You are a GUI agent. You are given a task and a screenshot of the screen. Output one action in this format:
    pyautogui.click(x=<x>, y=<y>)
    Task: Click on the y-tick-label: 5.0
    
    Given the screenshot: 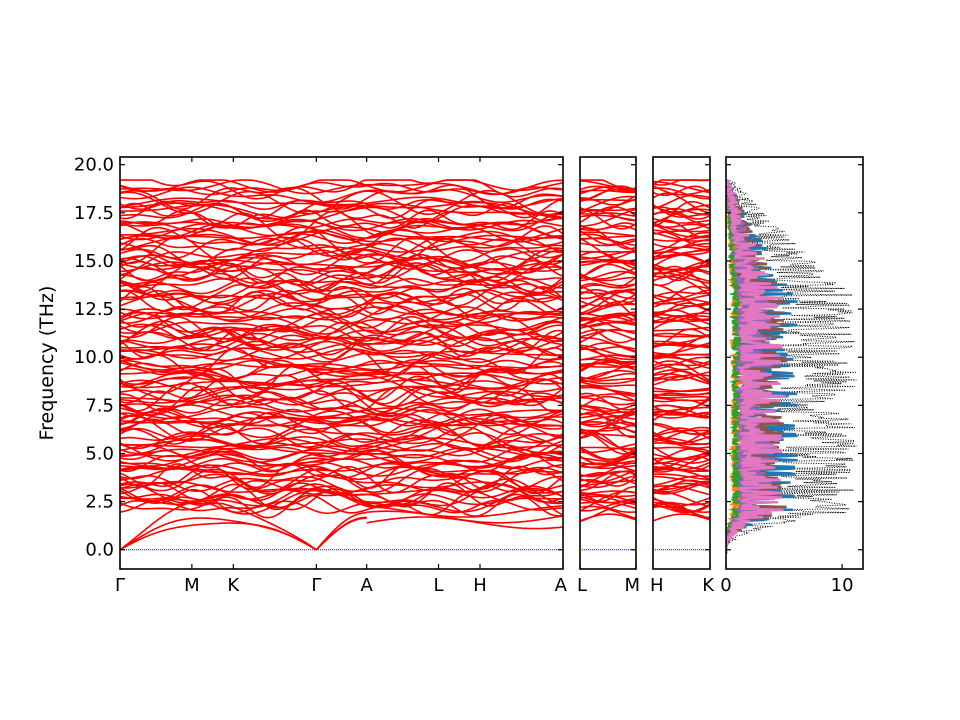 What is the action you would take?
    pyautogui.click(x=99, y=453)
    